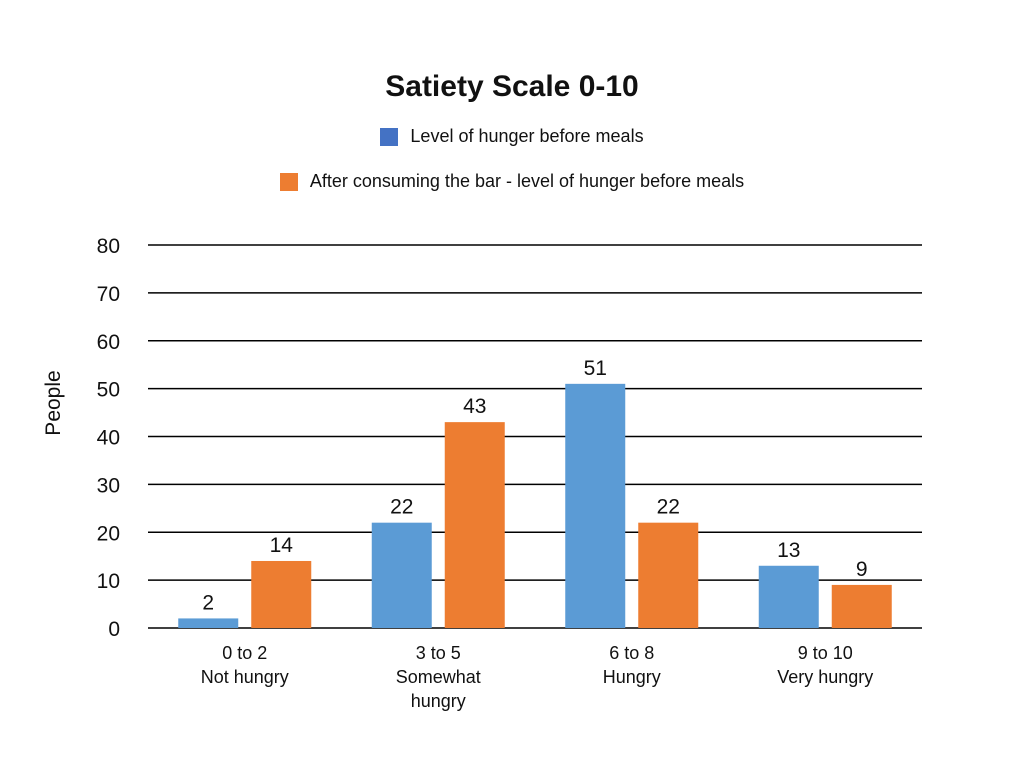 The height and width of the screenshot is (768, 1024). Describe the element at coordinates (281, 594) in the screenshot. I see `bar-s1-c0` at that location.